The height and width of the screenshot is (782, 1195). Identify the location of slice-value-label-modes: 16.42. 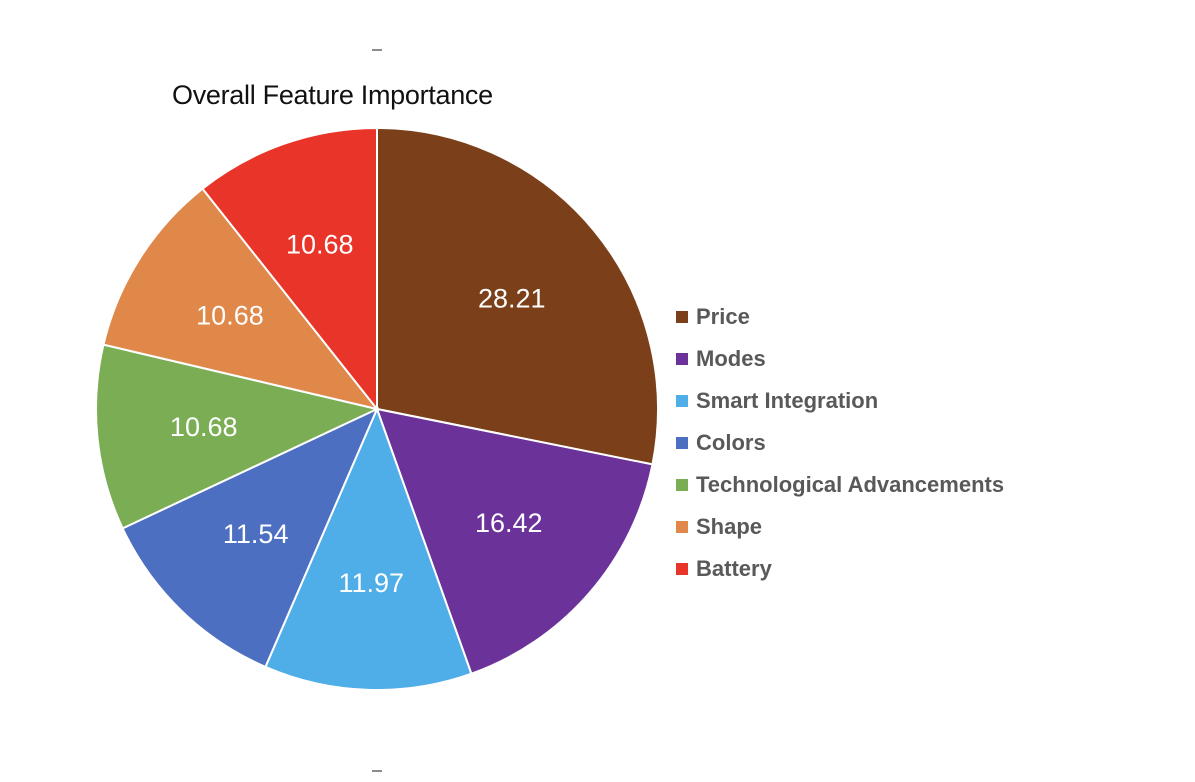
(509, 523).